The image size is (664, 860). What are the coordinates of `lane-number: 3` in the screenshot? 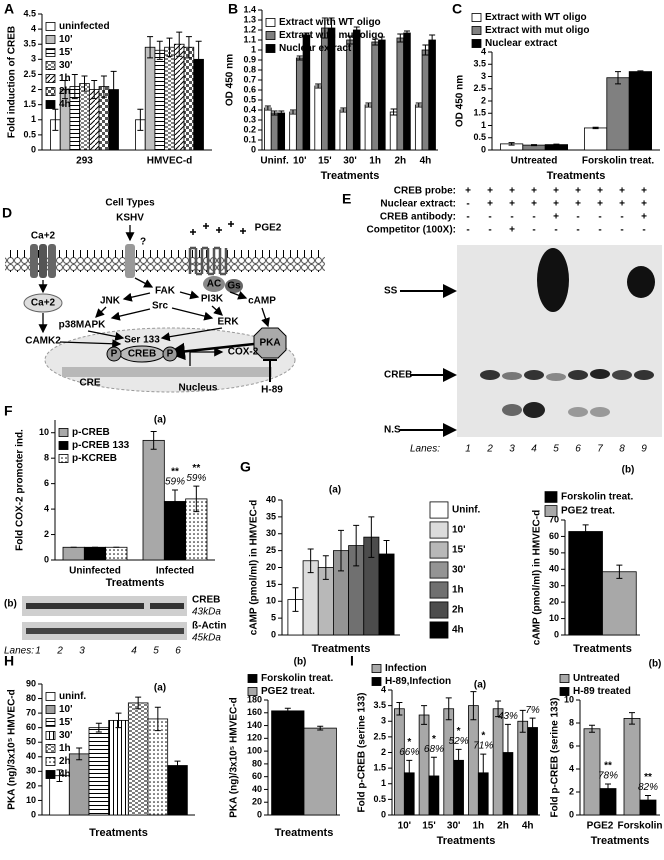 It's located at (512, 449).